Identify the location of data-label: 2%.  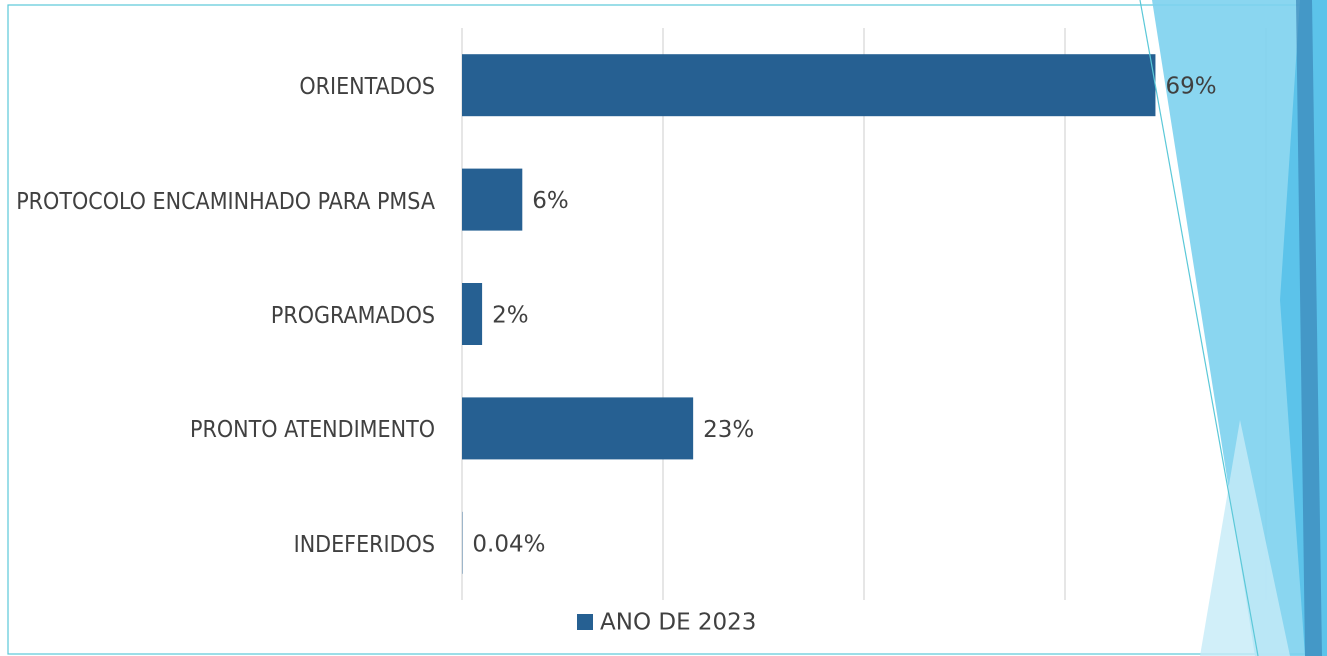
(510, 316).